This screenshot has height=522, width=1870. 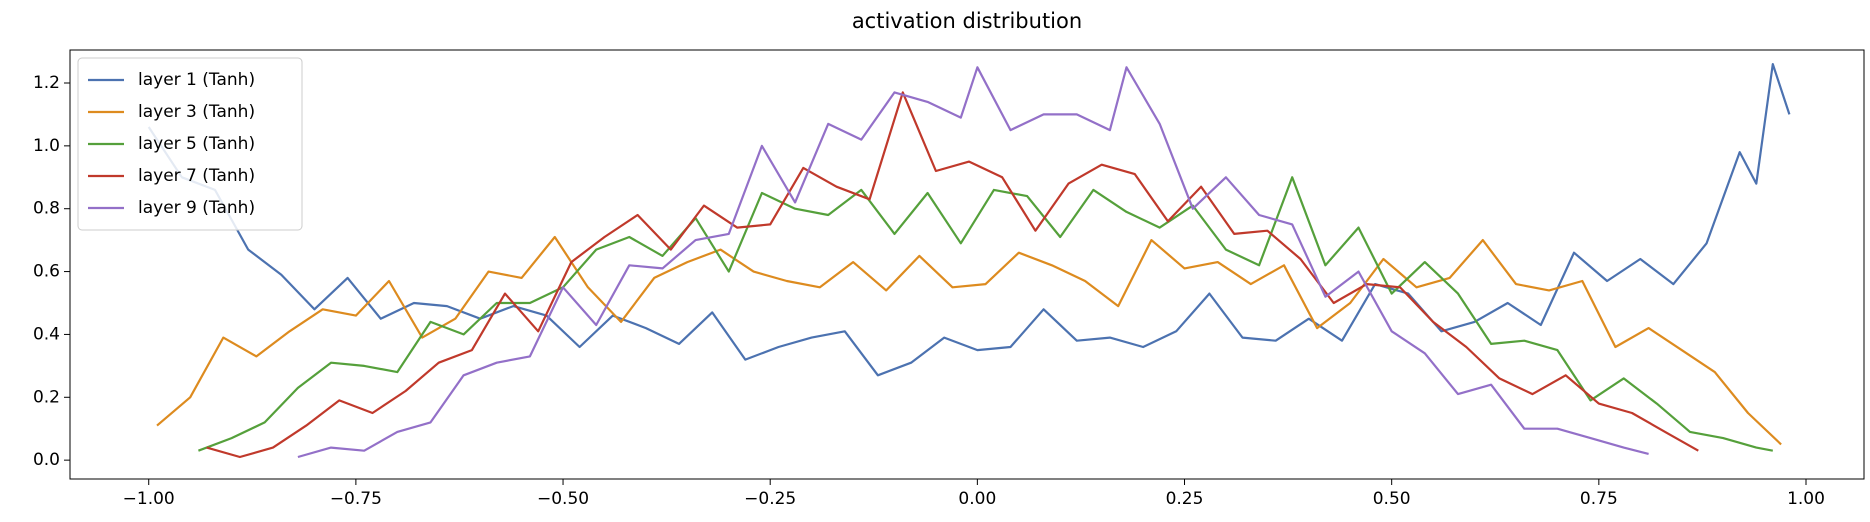 I want to click on legend-box, so click(x=190, y=144).